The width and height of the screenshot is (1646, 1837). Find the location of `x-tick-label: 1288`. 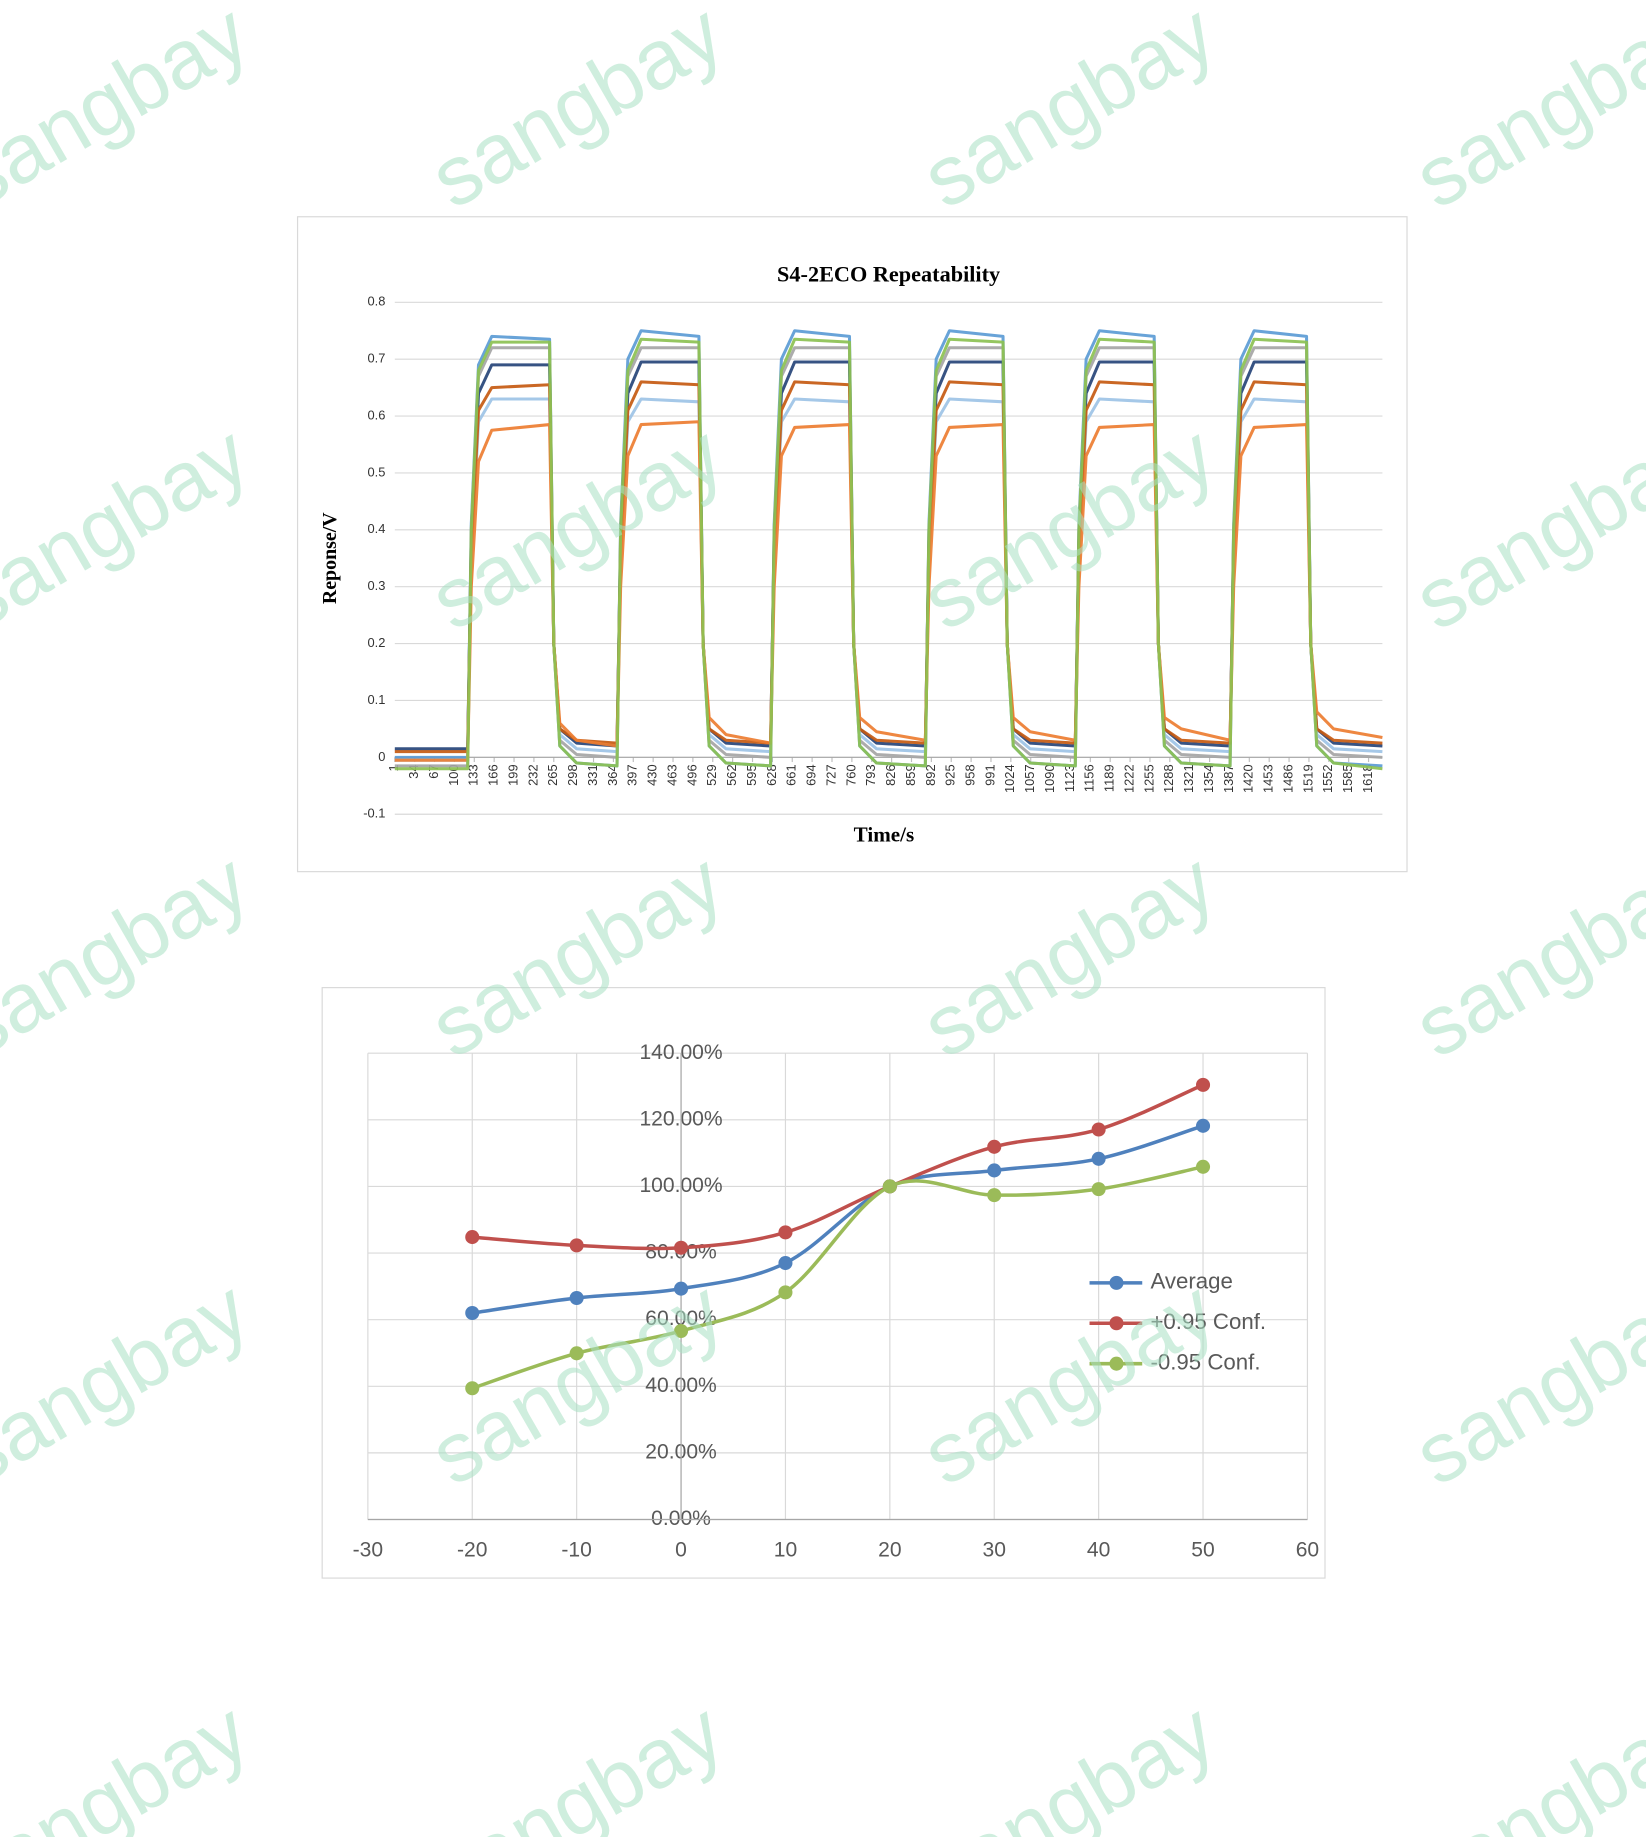

x-tick-label: 1288 is located at coordinates (1168, 778).